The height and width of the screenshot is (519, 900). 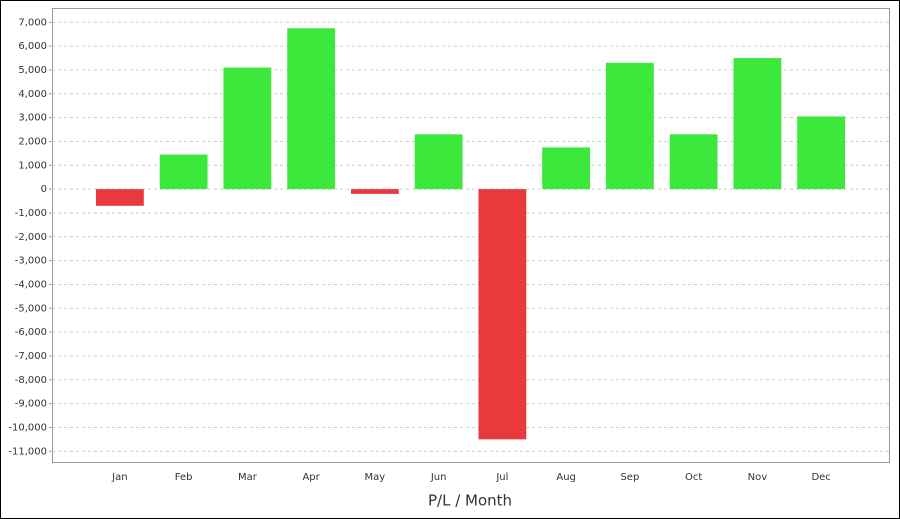 I want to click on y-tick-label: -7,000, so click(x=31, y=356).